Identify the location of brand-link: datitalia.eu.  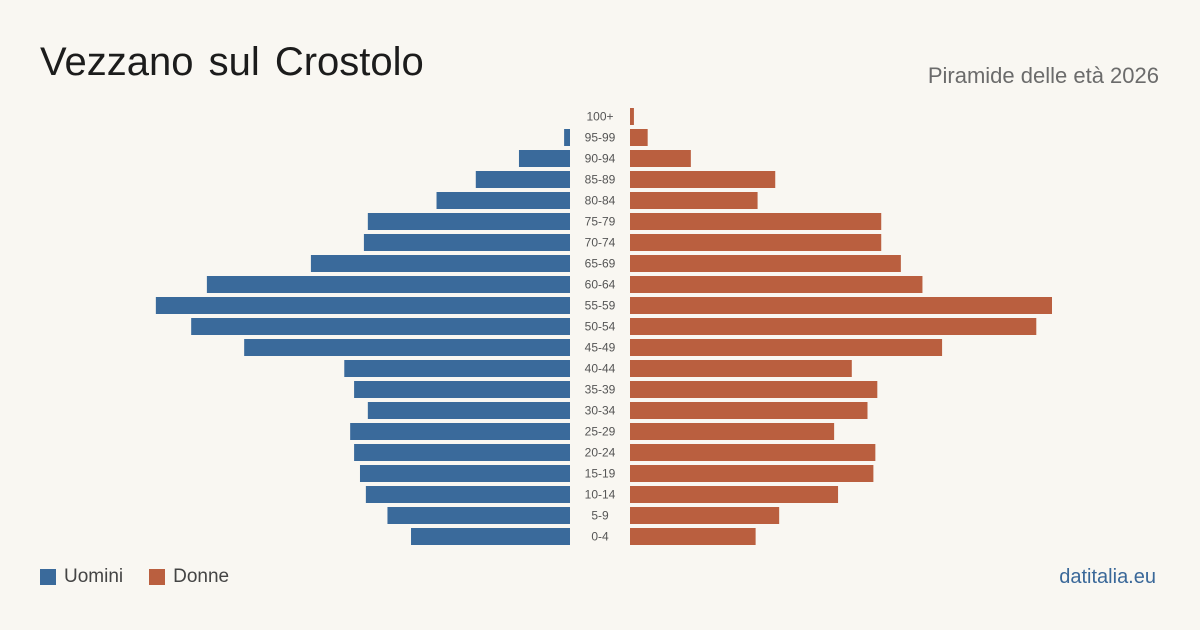
(1107, 577).